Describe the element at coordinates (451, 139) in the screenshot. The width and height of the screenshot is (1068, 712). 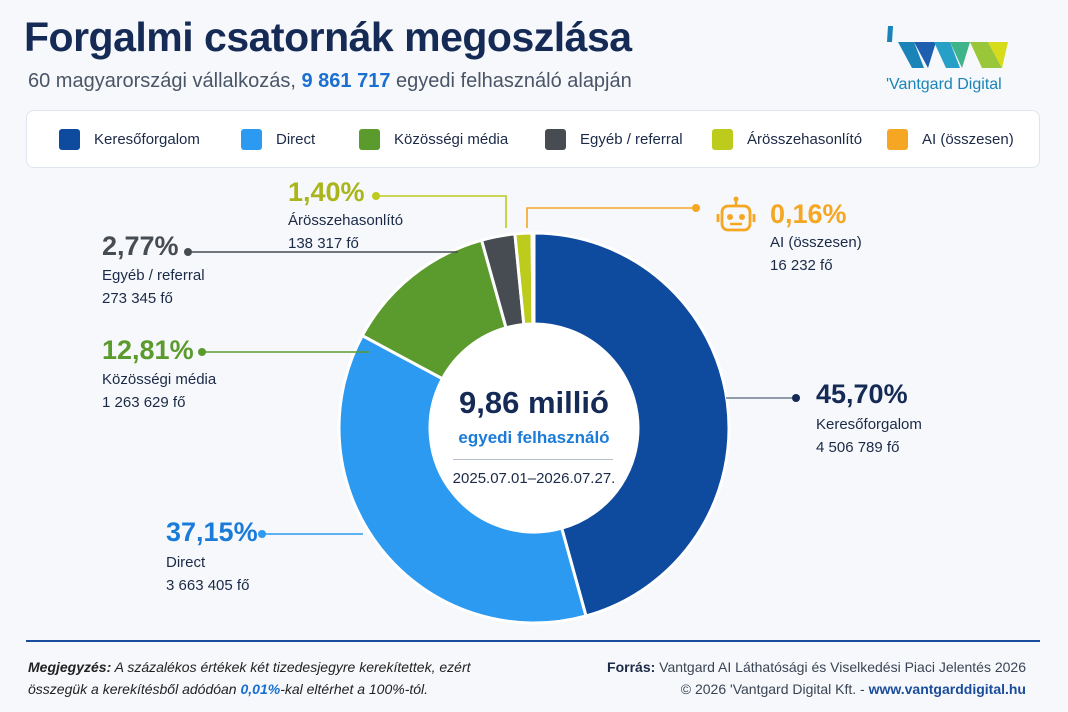
I see `legend-label: Közösségi média` at that location.